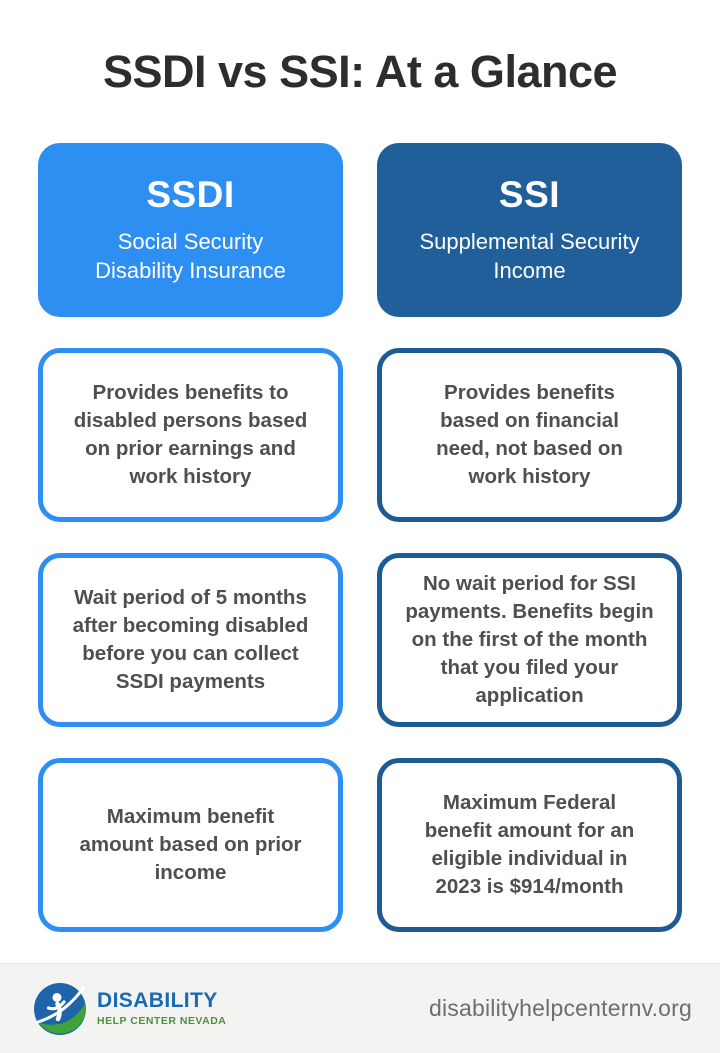 The width and height of the screenshot is (720, 1053). I want to click on ssdi-full-name: Social Security Disability Insurance, so click(190, 256).